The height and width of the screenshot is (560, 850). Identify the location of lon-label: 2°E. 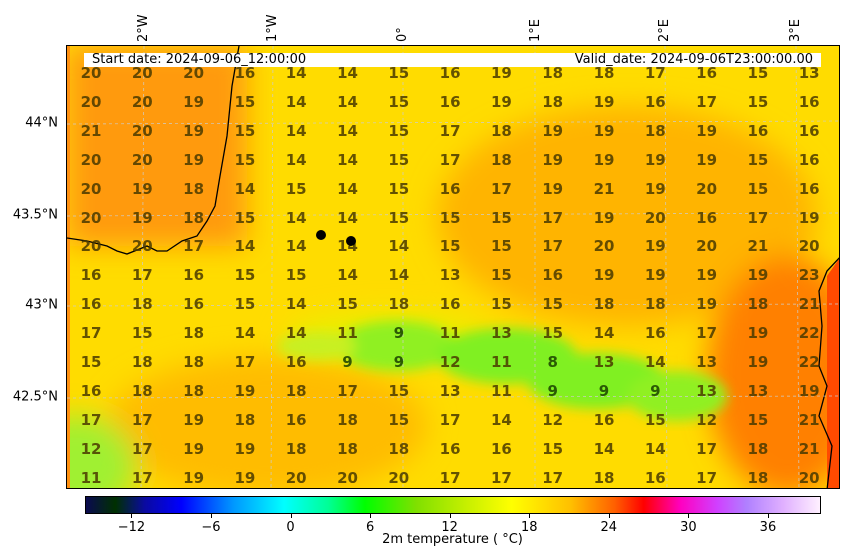
(664, 30).